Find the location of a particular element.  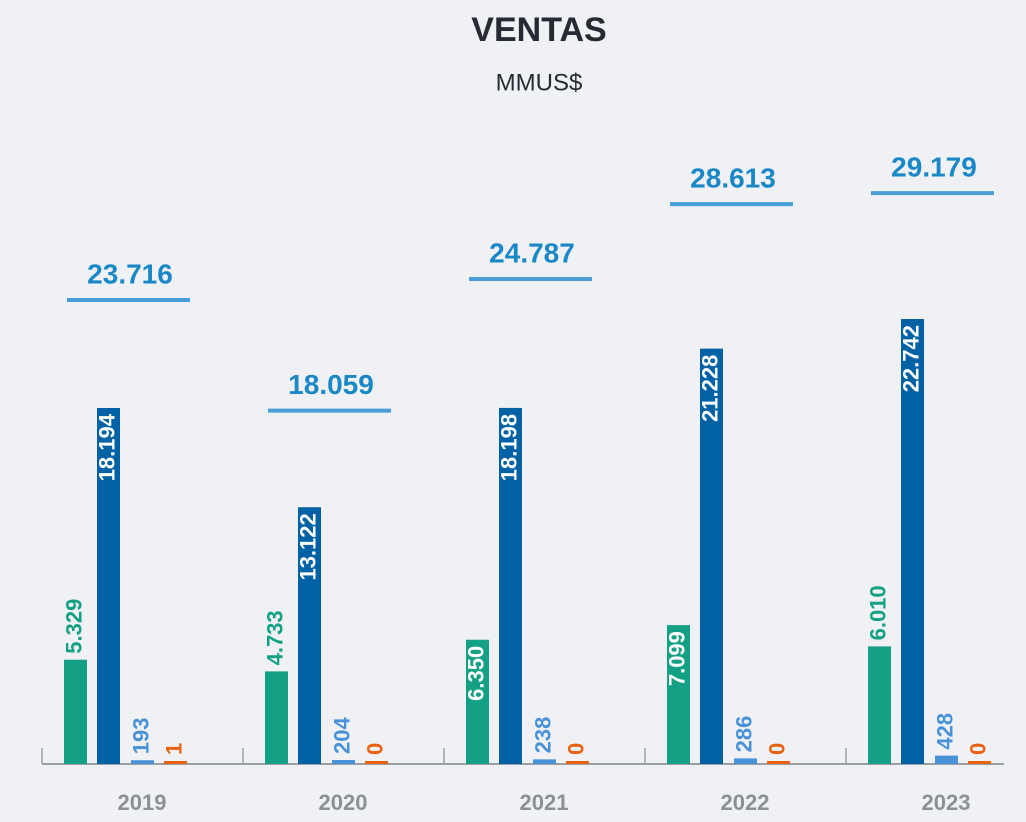

x-tick-label: 2021 is located at coordinates (544, 802).